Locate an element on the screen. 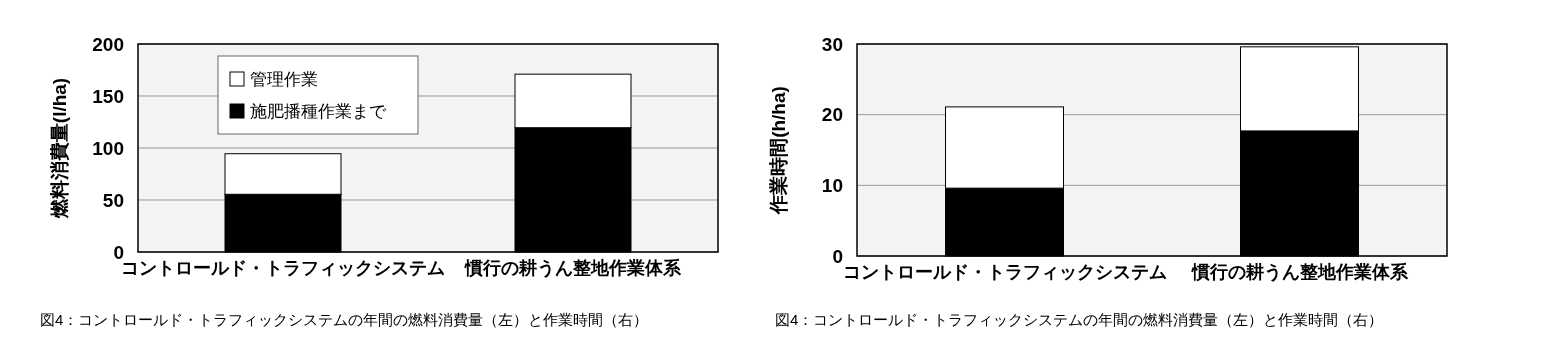 The width and height of the screenshot is (1559, 363). y-axis-title: 燃料消費量(l/ha) is located at coordinates (59, 148).